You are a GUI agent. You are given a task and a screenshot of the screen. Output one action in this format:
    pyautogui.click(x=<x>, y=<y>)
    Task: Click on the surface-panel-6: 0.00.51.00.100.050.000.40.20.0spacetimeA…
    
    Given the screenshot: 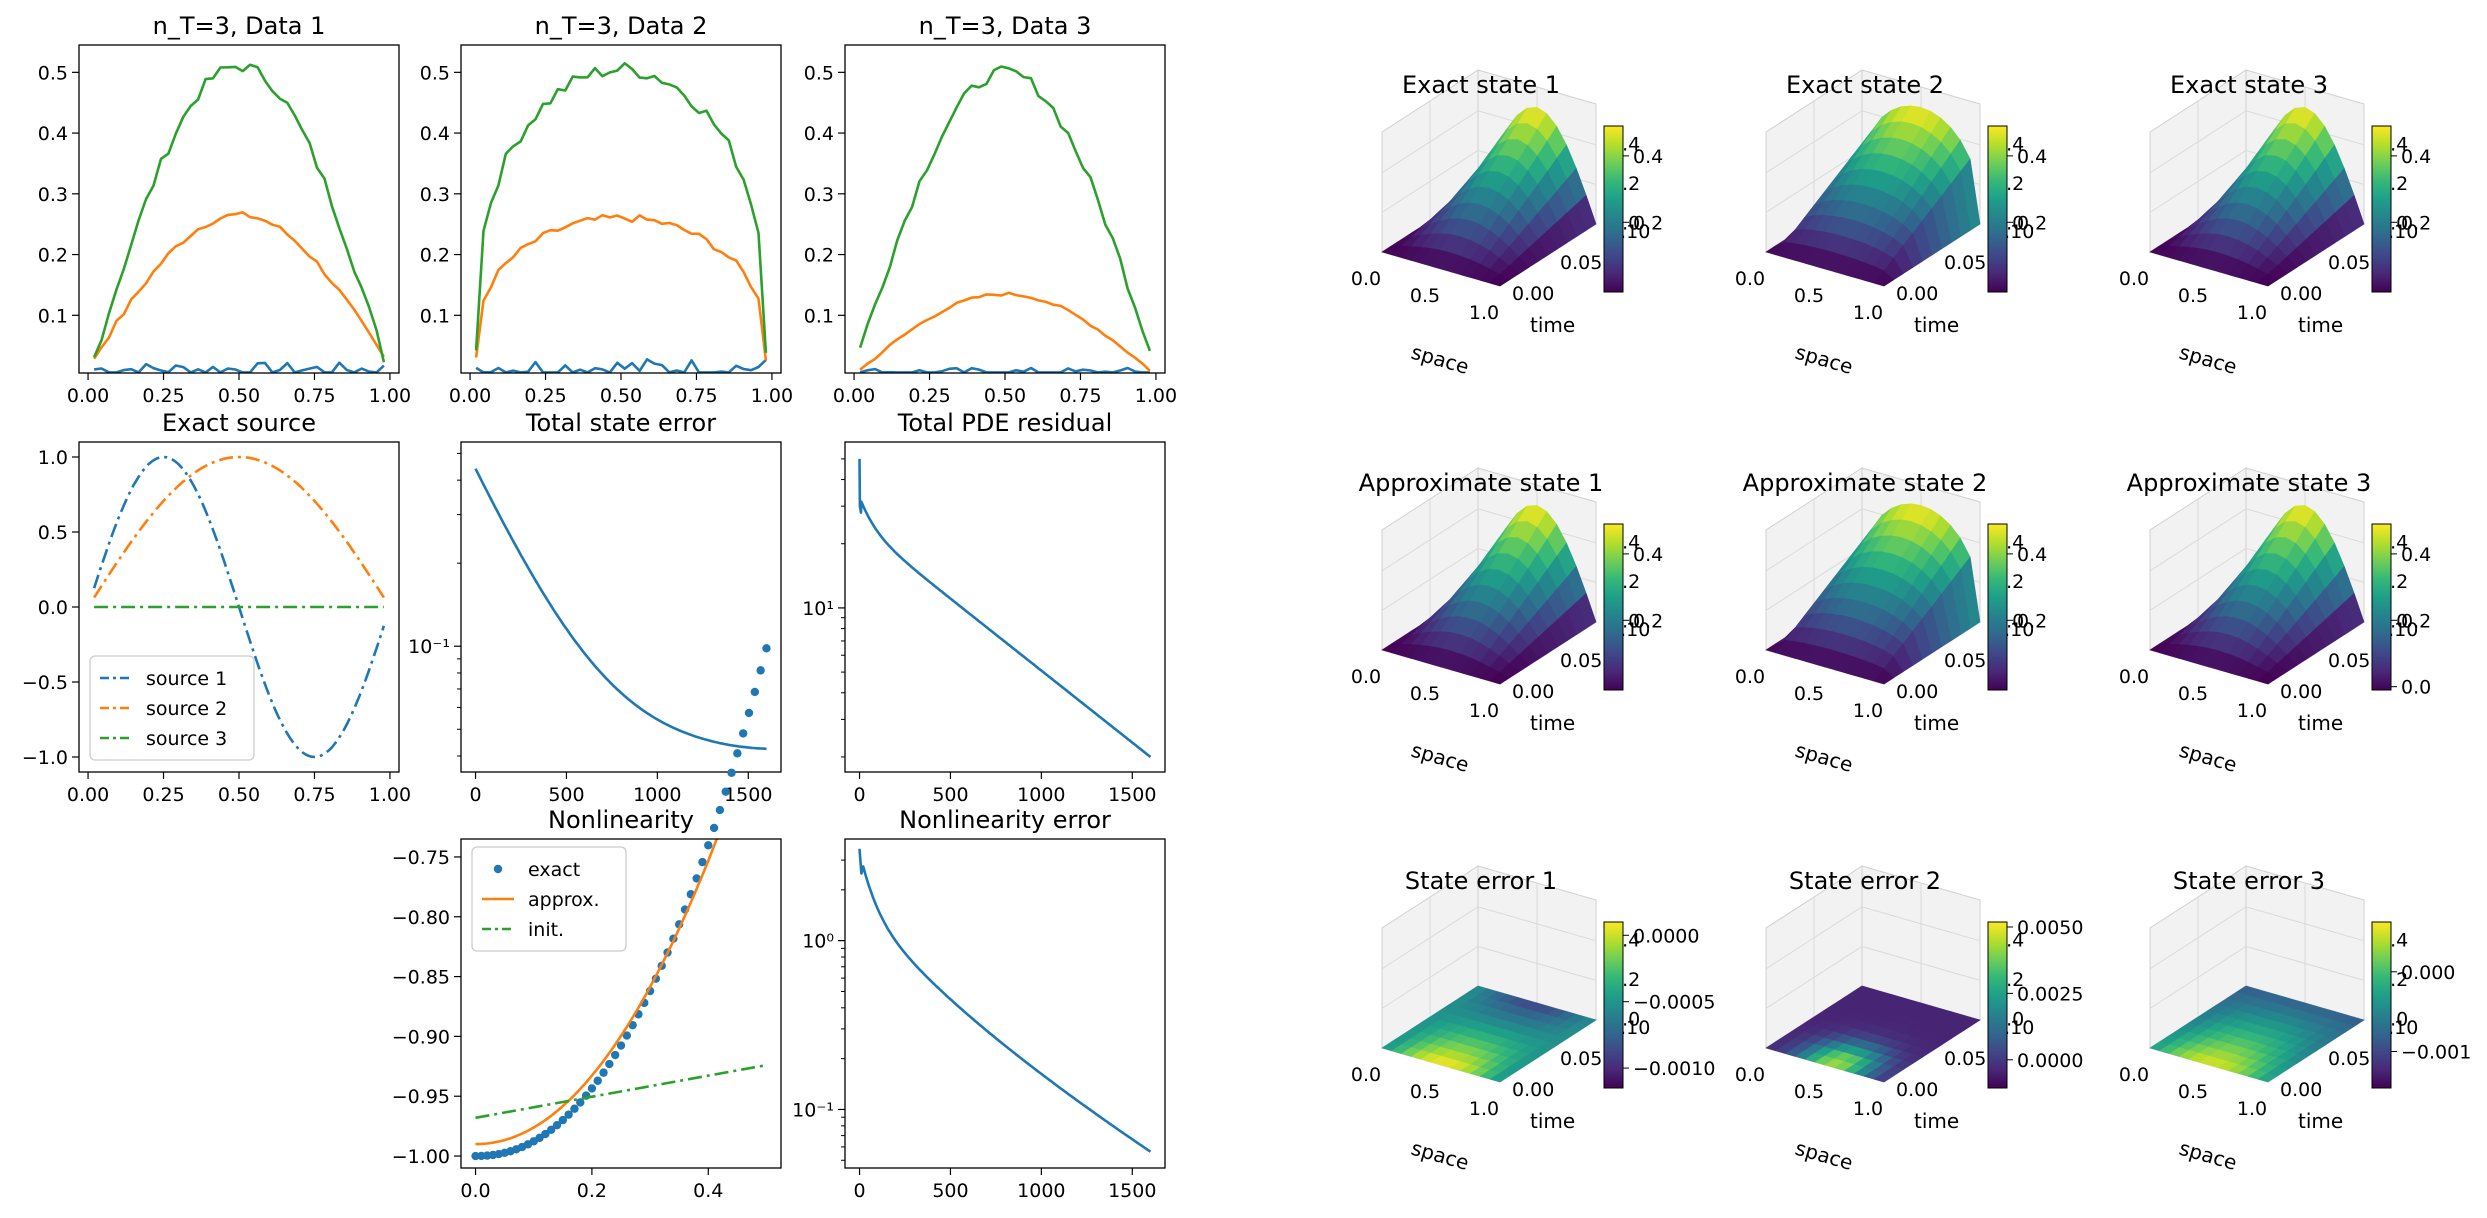 What is the action you would take?
    pyautogui.click(x=2275, y=622)
    